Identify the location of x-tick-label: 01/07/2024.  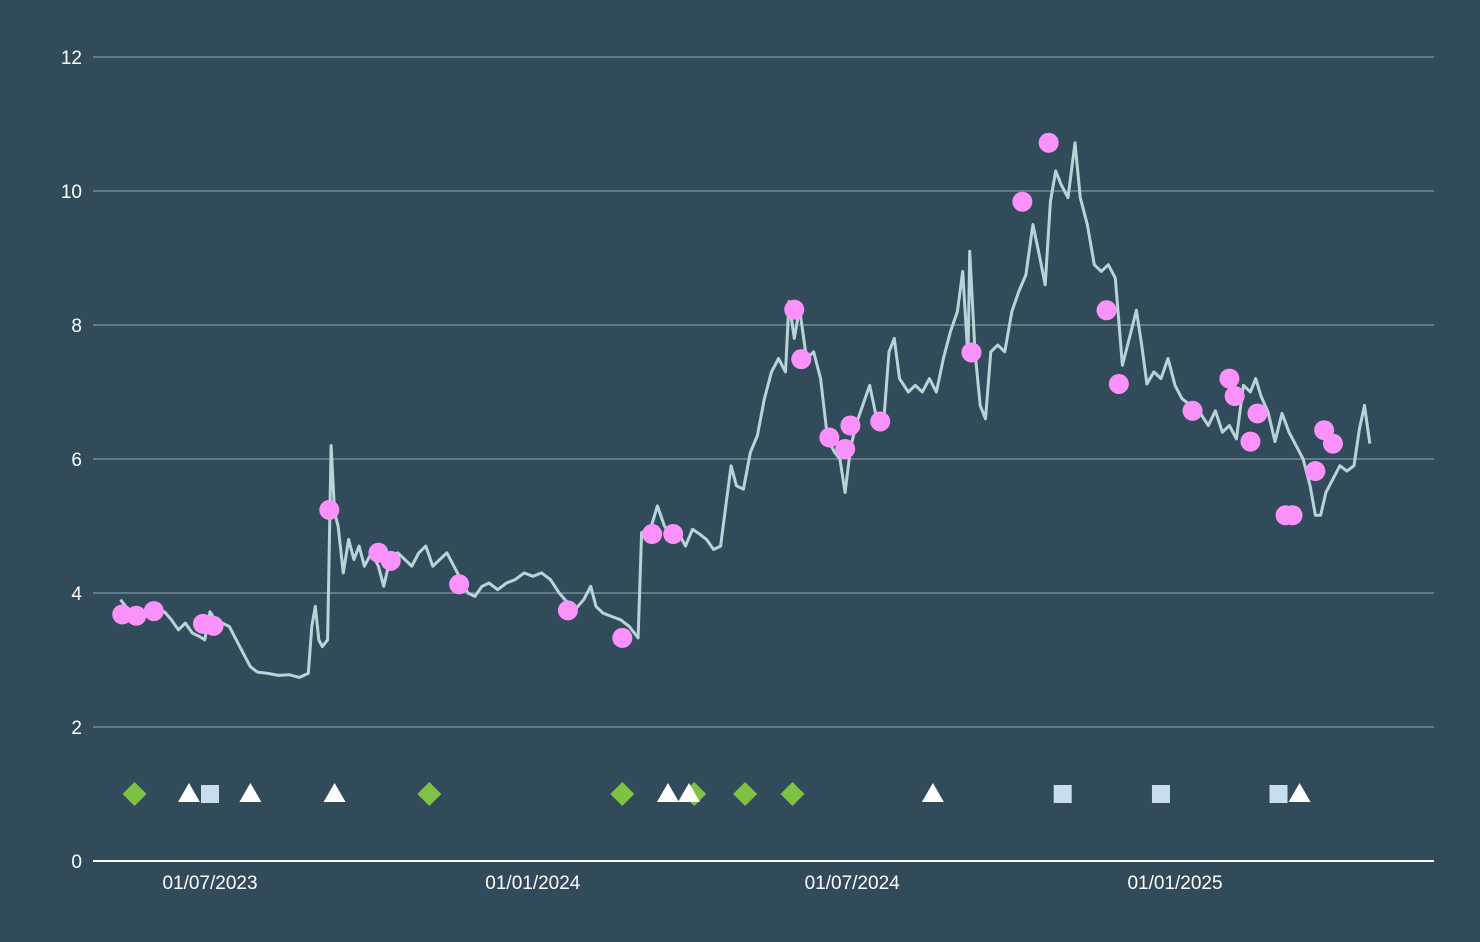
(853, 883).